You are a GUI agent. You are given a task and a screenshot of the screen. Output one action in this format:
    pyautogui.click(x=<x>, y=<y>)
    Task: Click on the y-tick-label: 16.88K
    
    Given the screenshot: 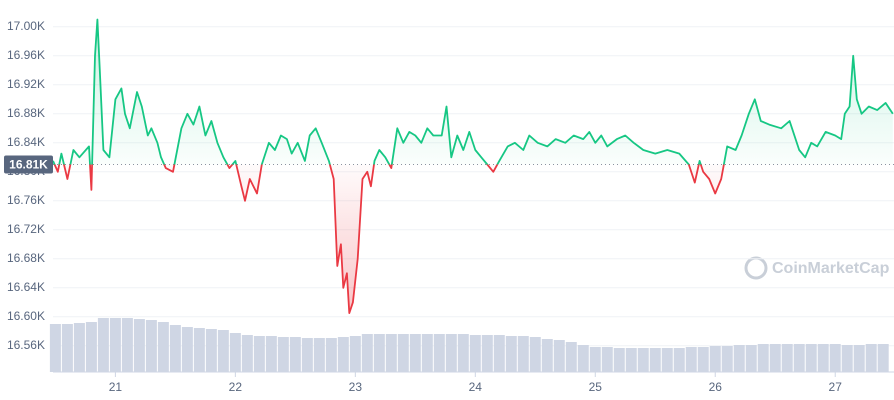 What is the action you would take?
    pyautogui.click(x=26, y=113)
    